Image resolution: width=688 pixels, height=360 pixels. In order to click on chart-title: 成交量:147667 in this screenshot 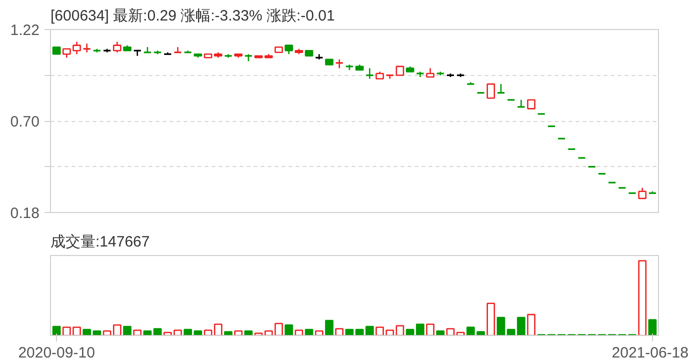, I will do `click(100, 242)`.